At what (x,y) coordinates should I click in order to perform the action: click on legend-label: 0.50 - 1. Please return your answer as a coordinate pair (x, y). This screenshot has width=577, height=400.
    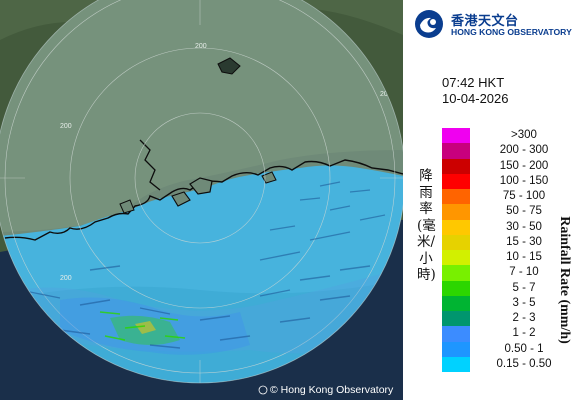
    Looking at the image, I should click on (524, 348).